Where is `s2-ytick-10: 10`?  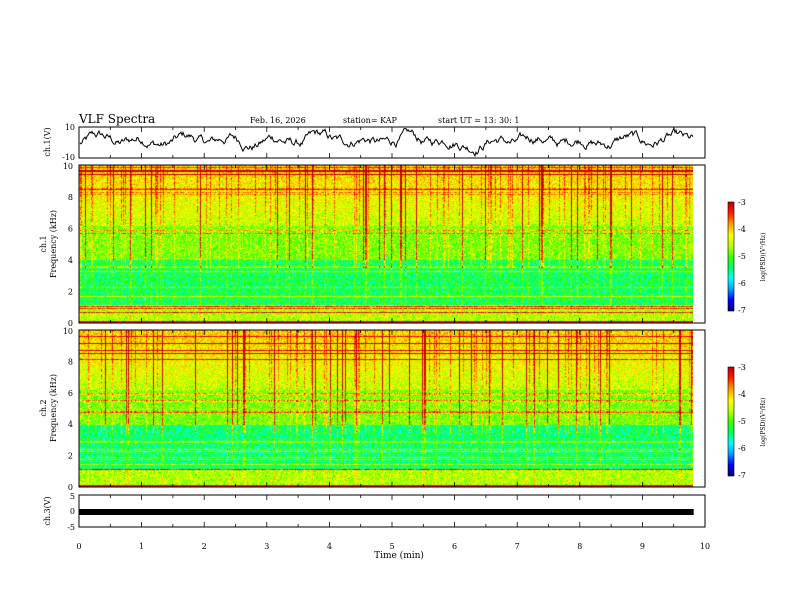 s2-ytick-10: 10 is located at coordinates (68, 331).